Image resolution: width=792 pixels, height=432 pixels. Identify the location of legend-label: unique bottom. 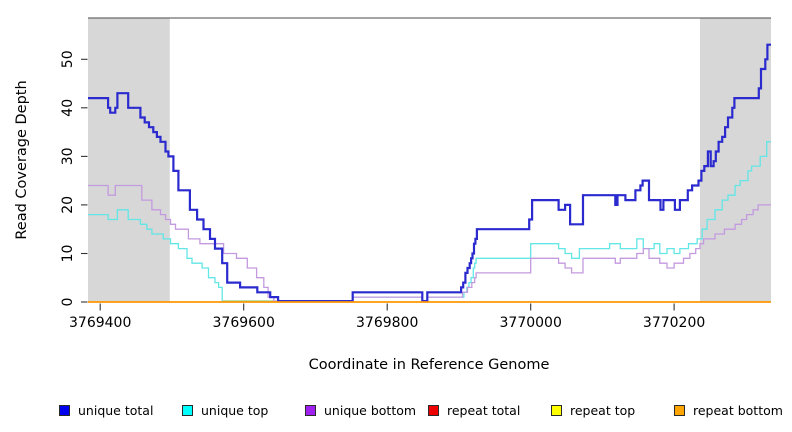
(370, 410).